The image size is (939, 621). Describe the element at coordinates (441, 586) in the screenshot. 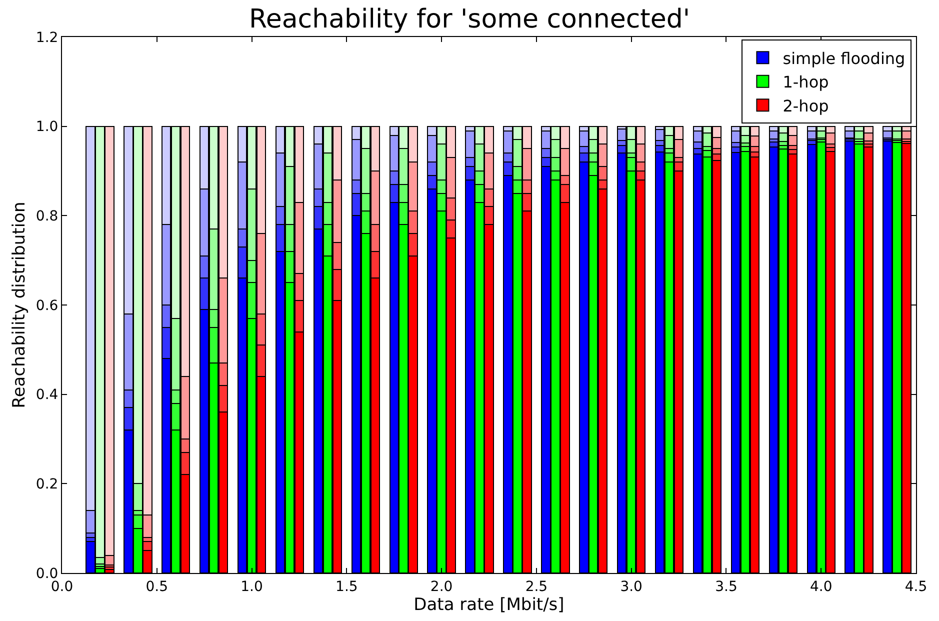

I see `x-tick-label: 2.0` at that location.